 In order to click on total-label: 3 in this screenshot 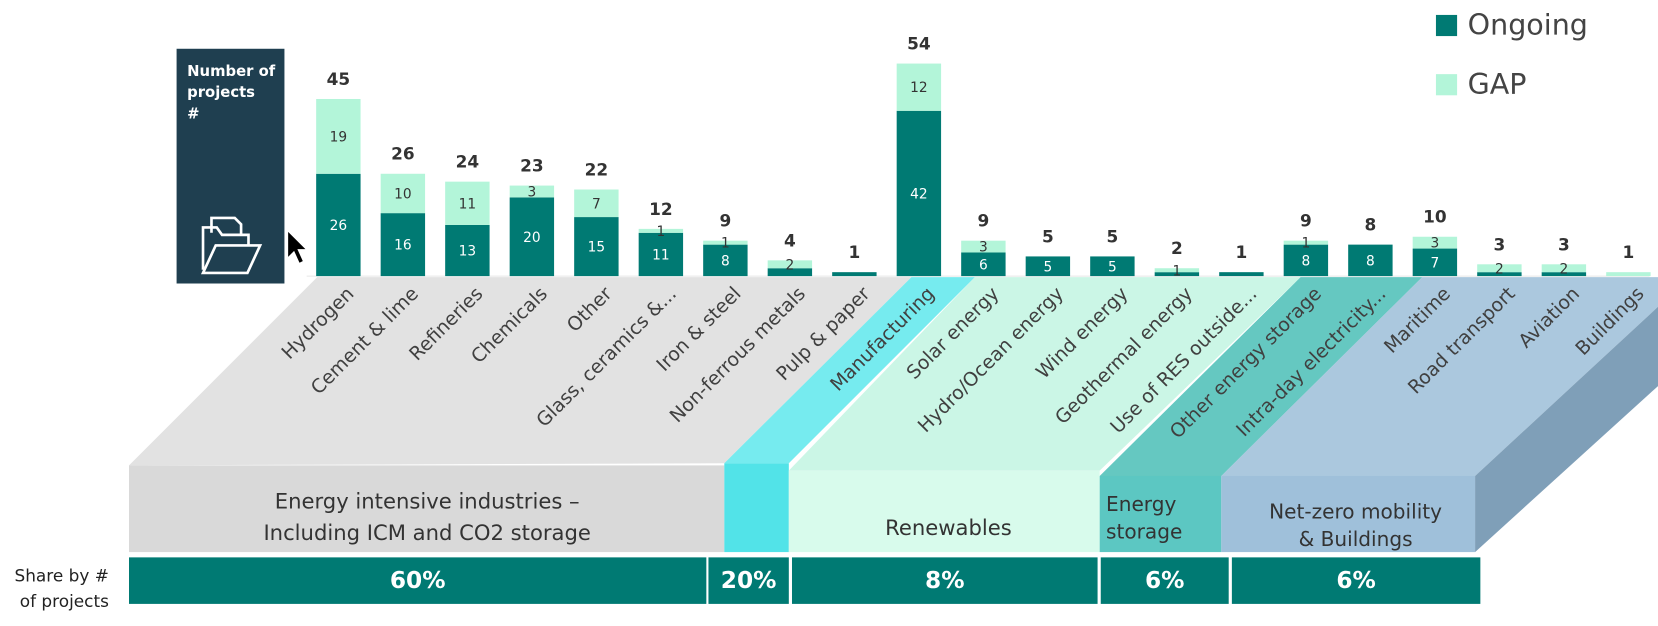, I will do `click(1500, 244)`.